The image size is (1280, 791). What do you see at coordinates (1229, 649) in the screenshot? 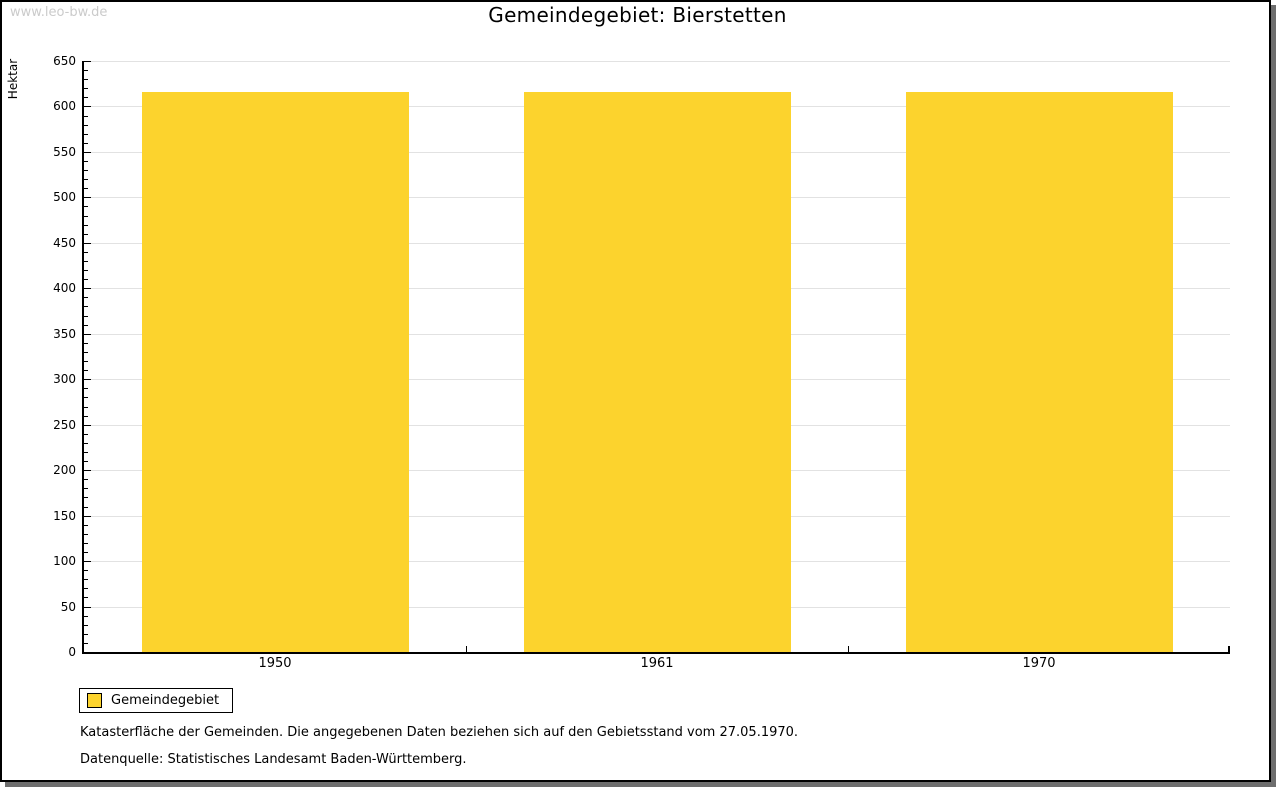
I see `x-axis-end-tick` at bounding box center [1229, 649].